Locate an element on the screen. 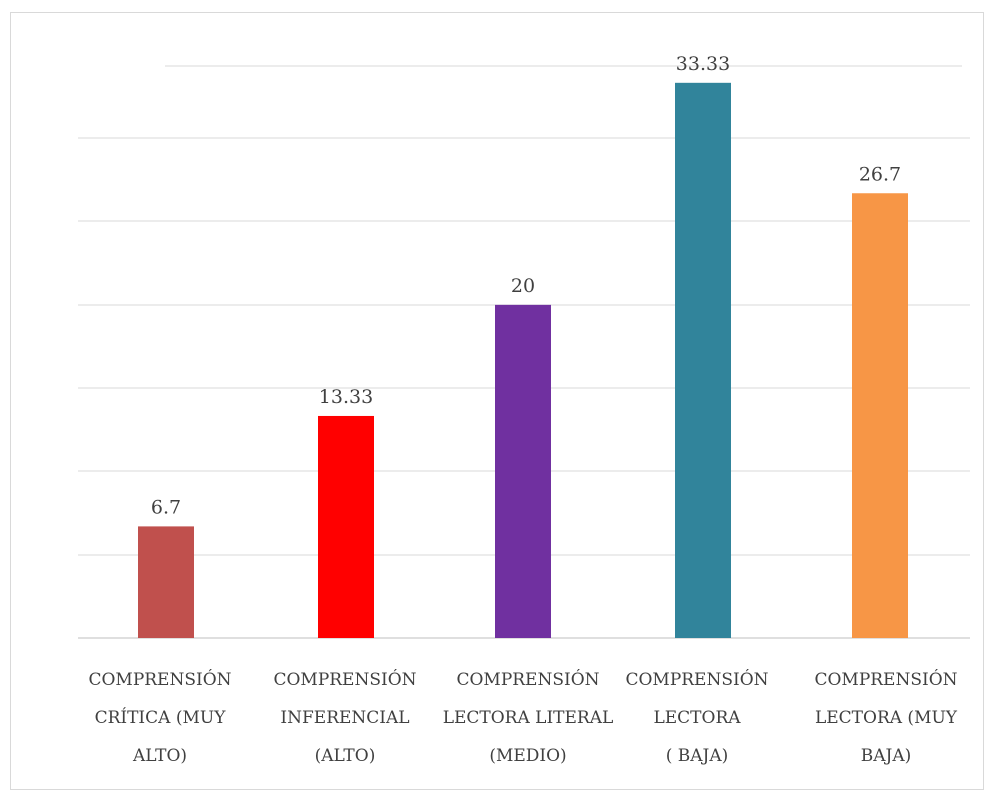  category-label-line: BAJA) is located at coordinates (886, 756).